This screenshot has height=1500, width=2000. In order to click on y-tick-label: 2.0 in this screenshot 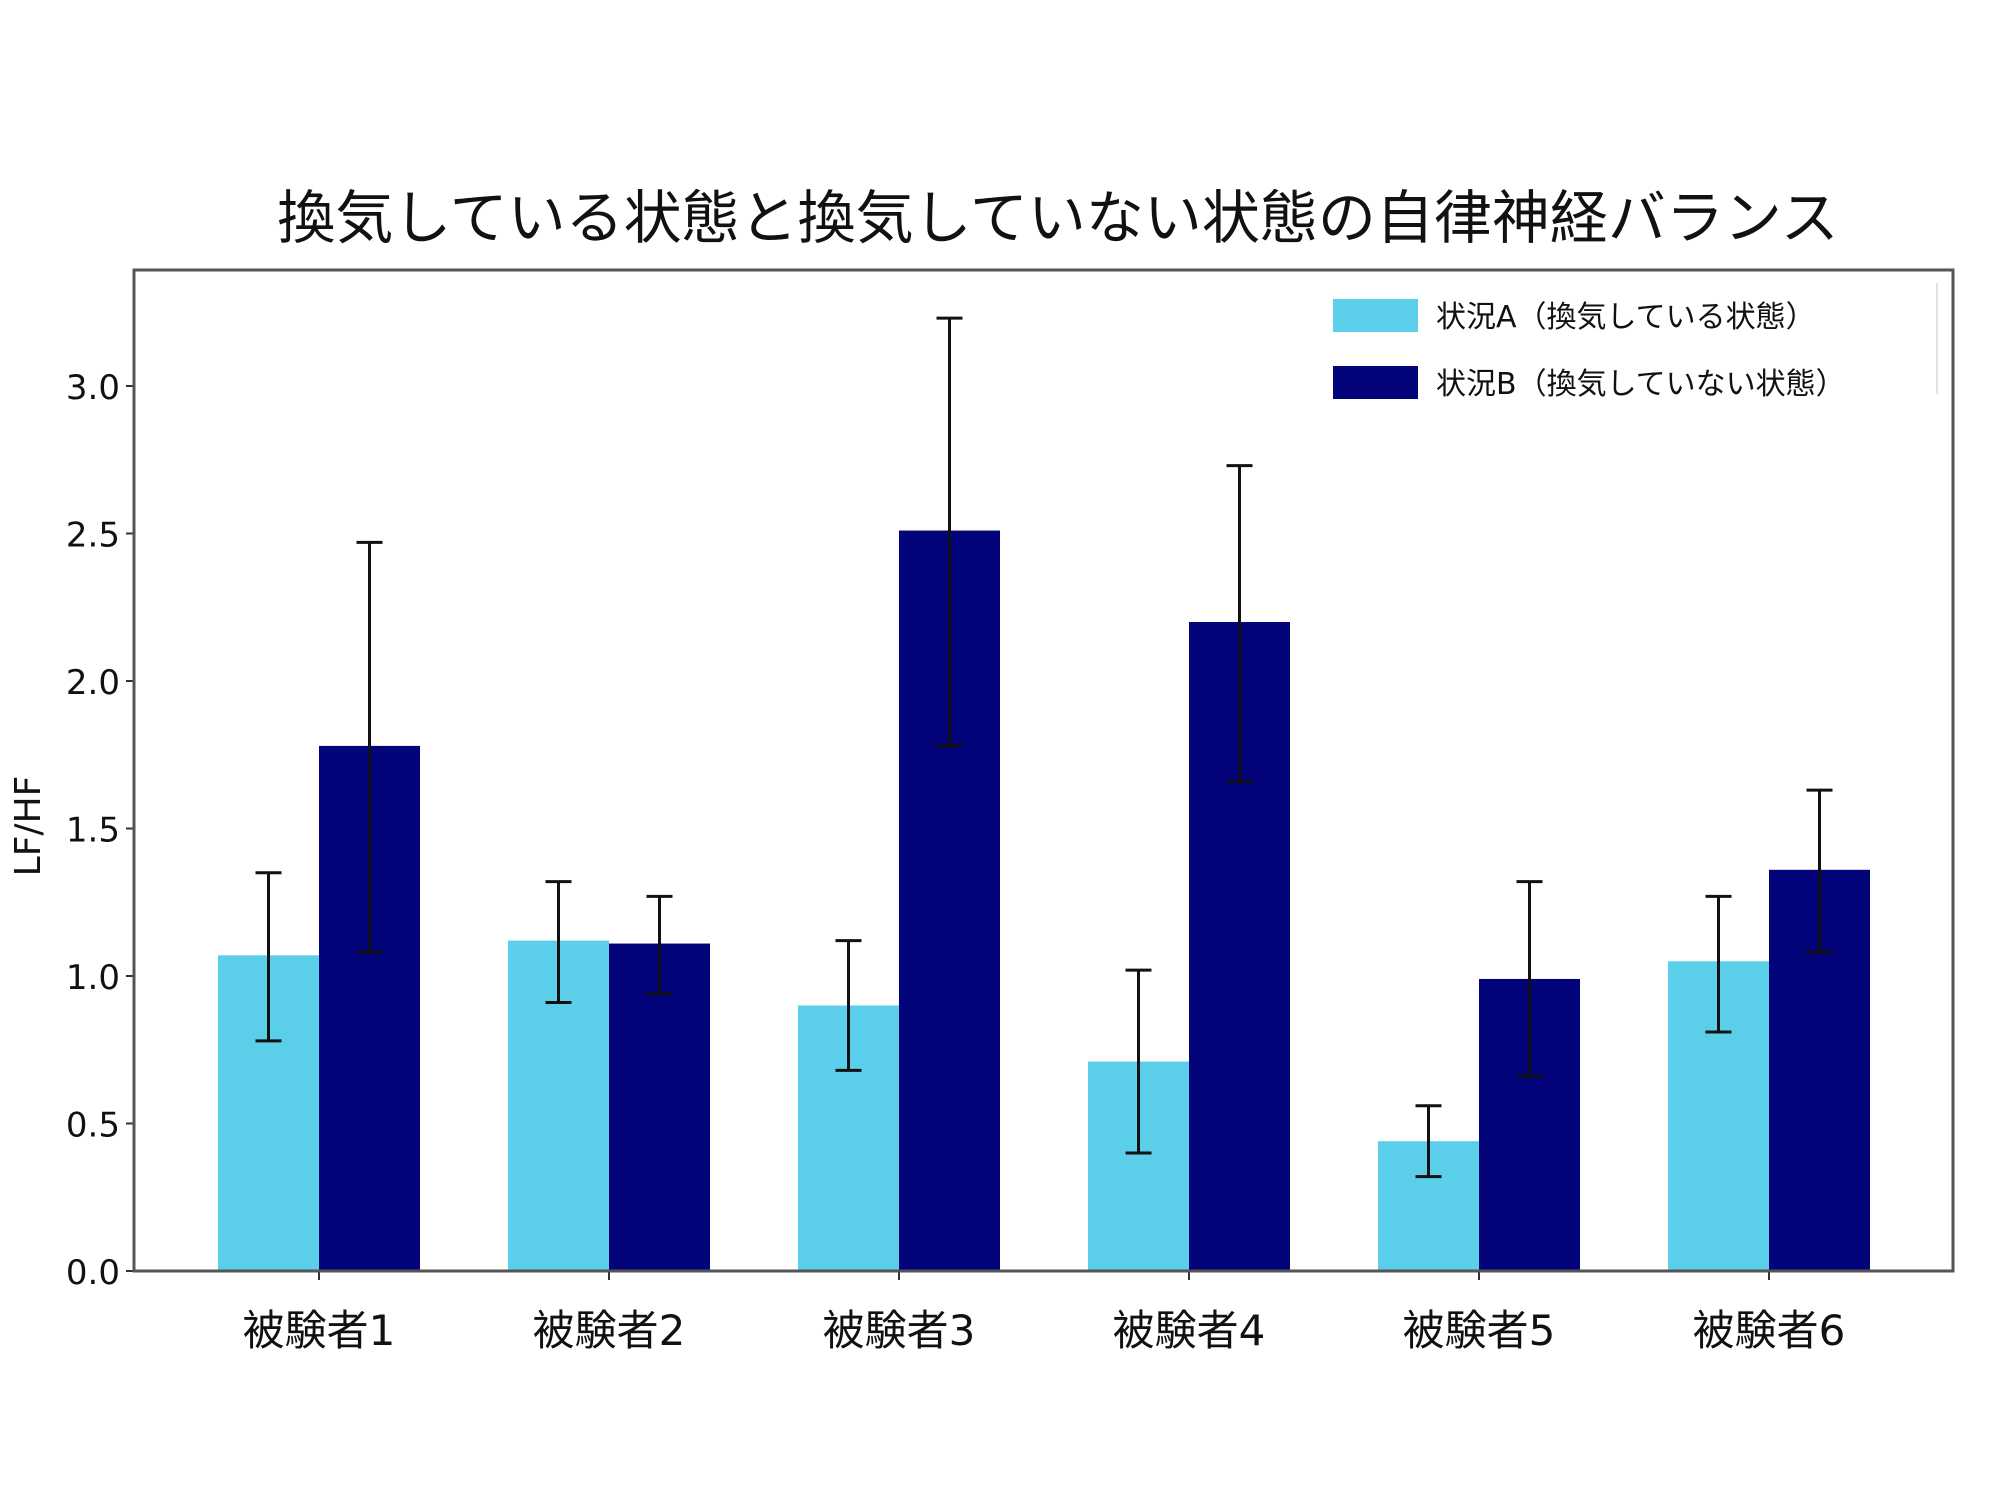, I will do `click(93, 683)`.